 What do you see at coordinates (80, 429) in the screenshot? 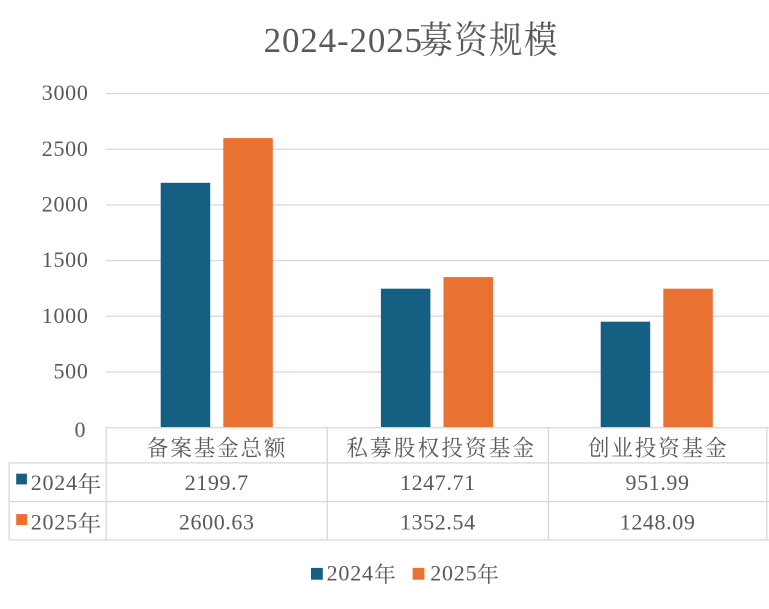
I see `svg-text: 0` at bounding box center [80, 429].